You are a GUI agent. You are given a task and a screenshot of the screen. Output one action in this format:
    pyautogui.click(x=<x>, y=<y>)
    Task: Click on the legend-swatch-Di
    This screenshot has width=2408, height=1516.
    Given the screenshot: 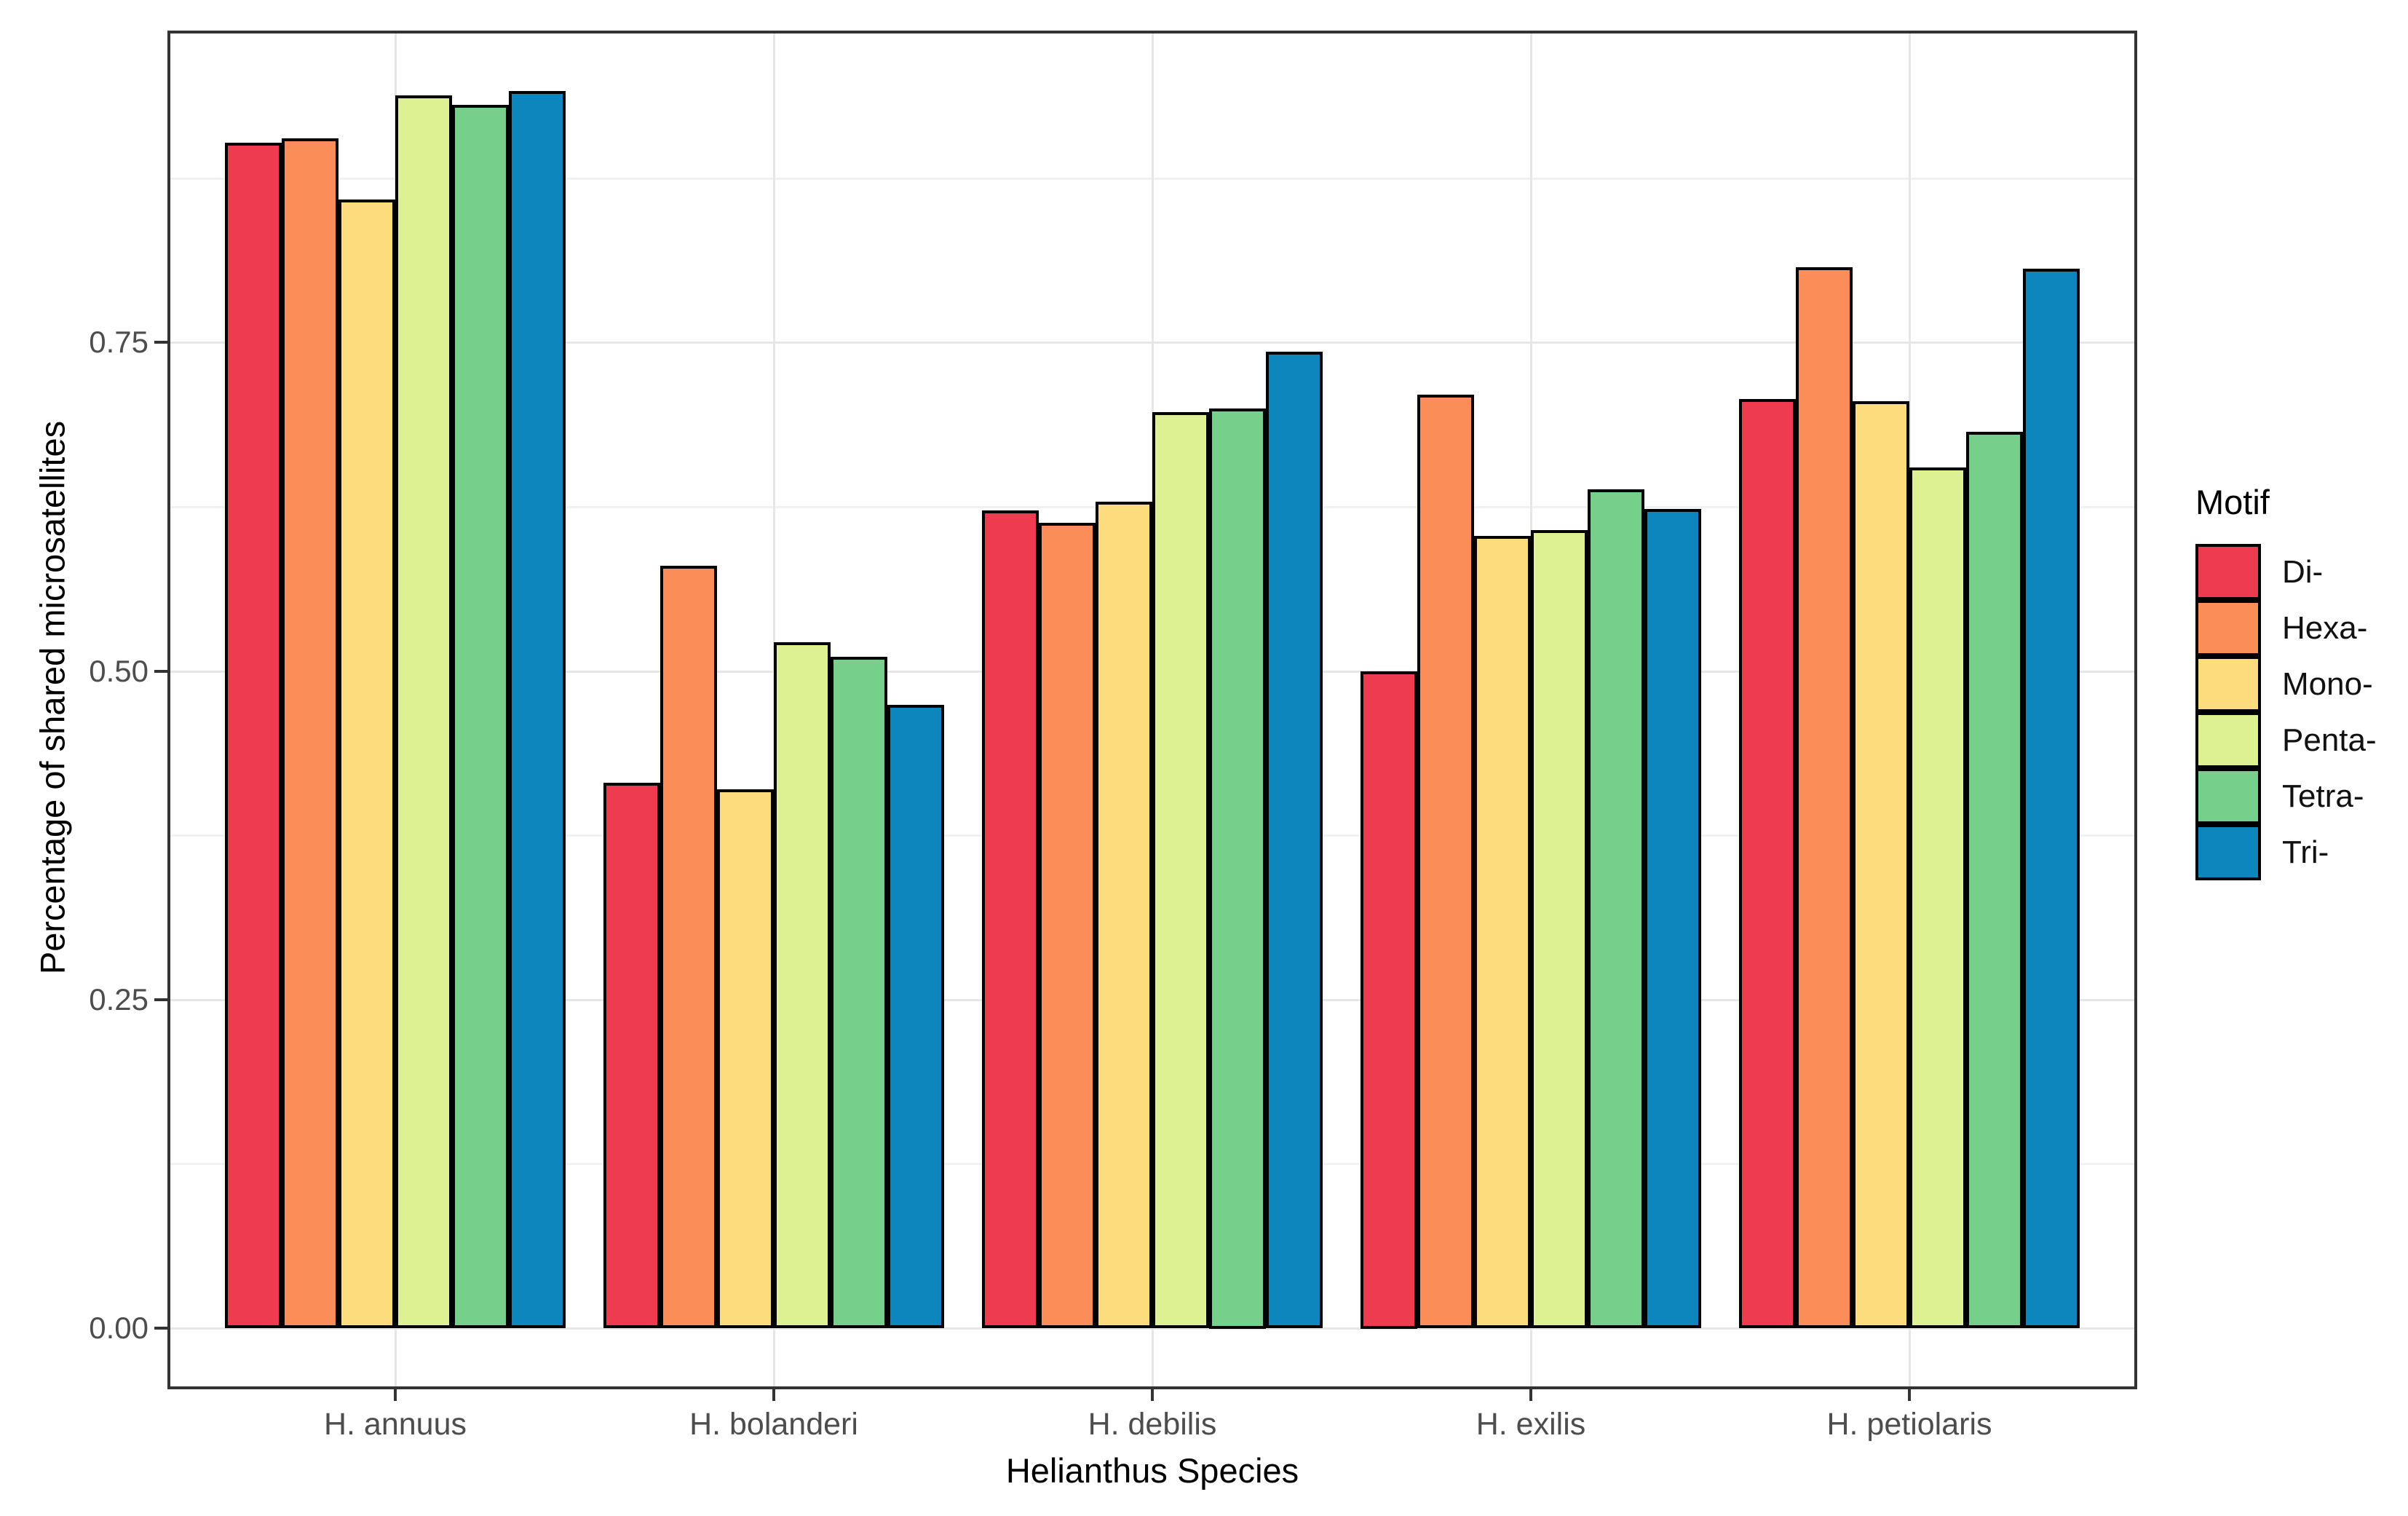 What is the action you would take?
    pyautogui.click(x=2228, y=572)
    